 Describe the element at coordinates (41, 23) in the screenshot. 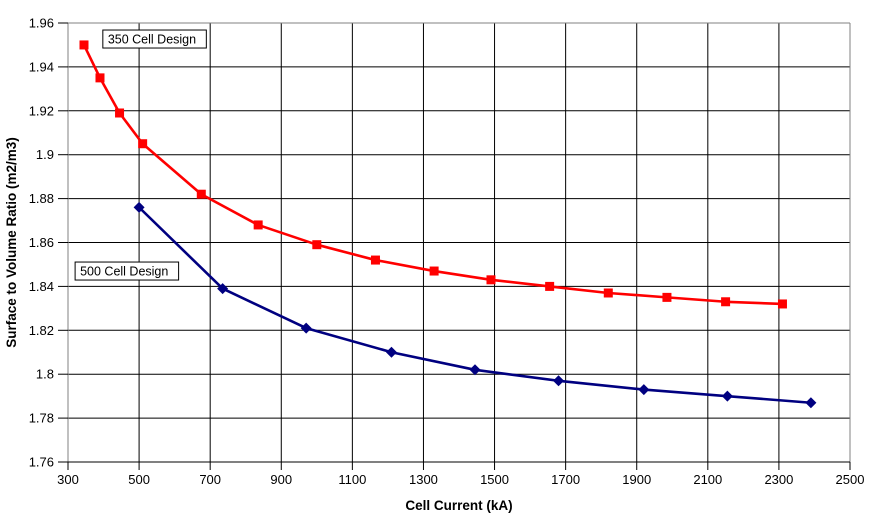

I see `y-tick-label: 1.96` at that location.